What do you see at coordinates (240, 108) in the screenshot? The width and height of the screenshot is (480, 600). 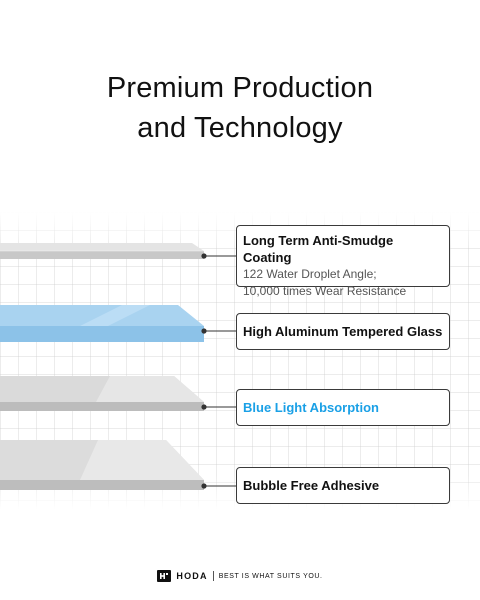 I see `page-title: Premium Production and Technology` at bounding box center [240, 108].